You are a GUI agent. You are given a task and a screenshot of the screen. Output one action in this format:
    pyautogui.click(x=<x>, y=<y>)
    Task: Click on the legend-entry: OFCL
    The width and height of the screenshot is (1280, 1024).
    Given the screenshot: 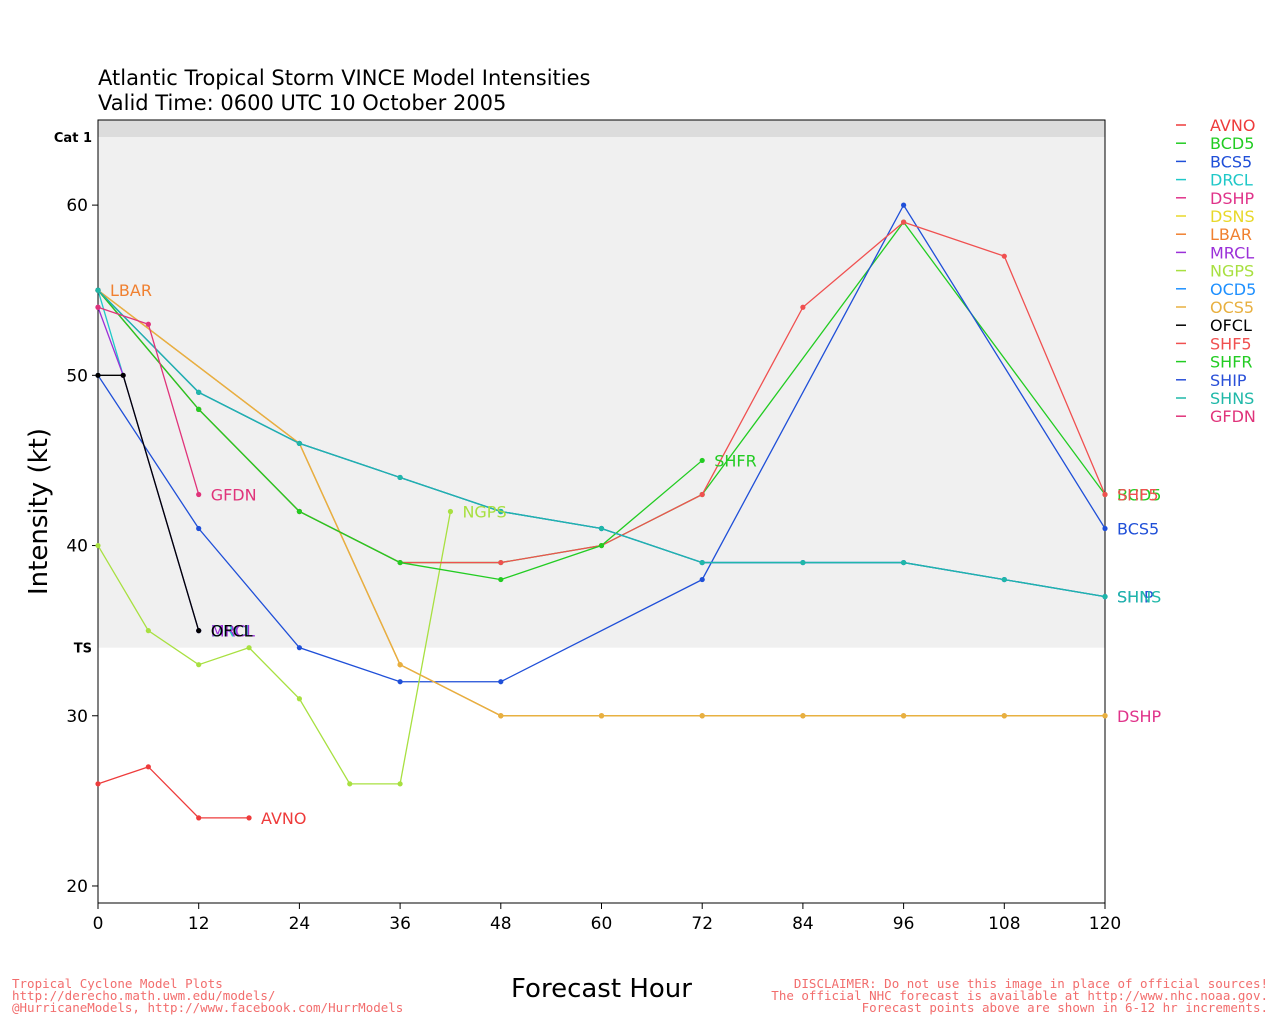 What is the action you would take?
    pyautogui.click(x=1231, y=325)
    